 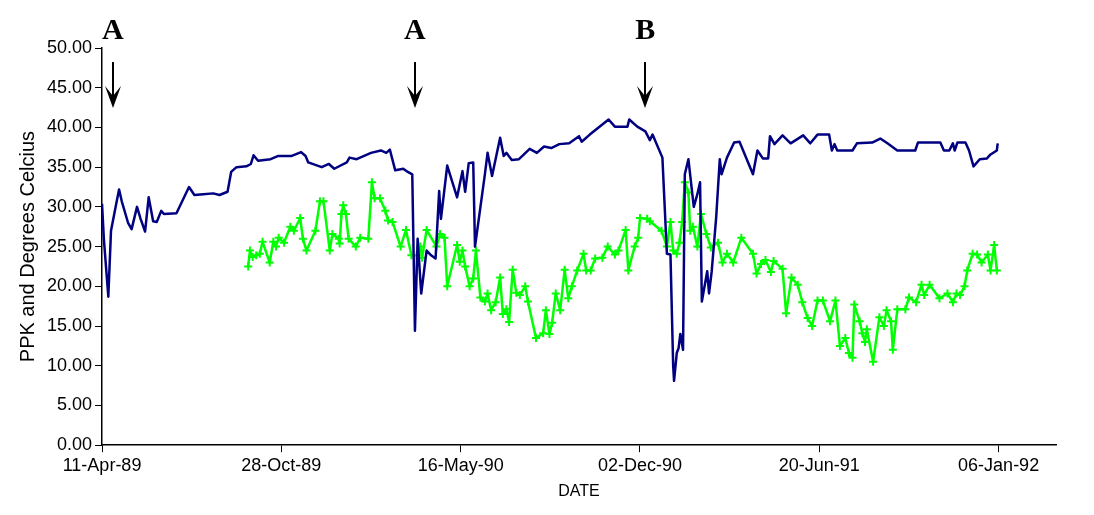 I want to click on x-tick-label: 20-Jun-91, so click(x=819, y=464).